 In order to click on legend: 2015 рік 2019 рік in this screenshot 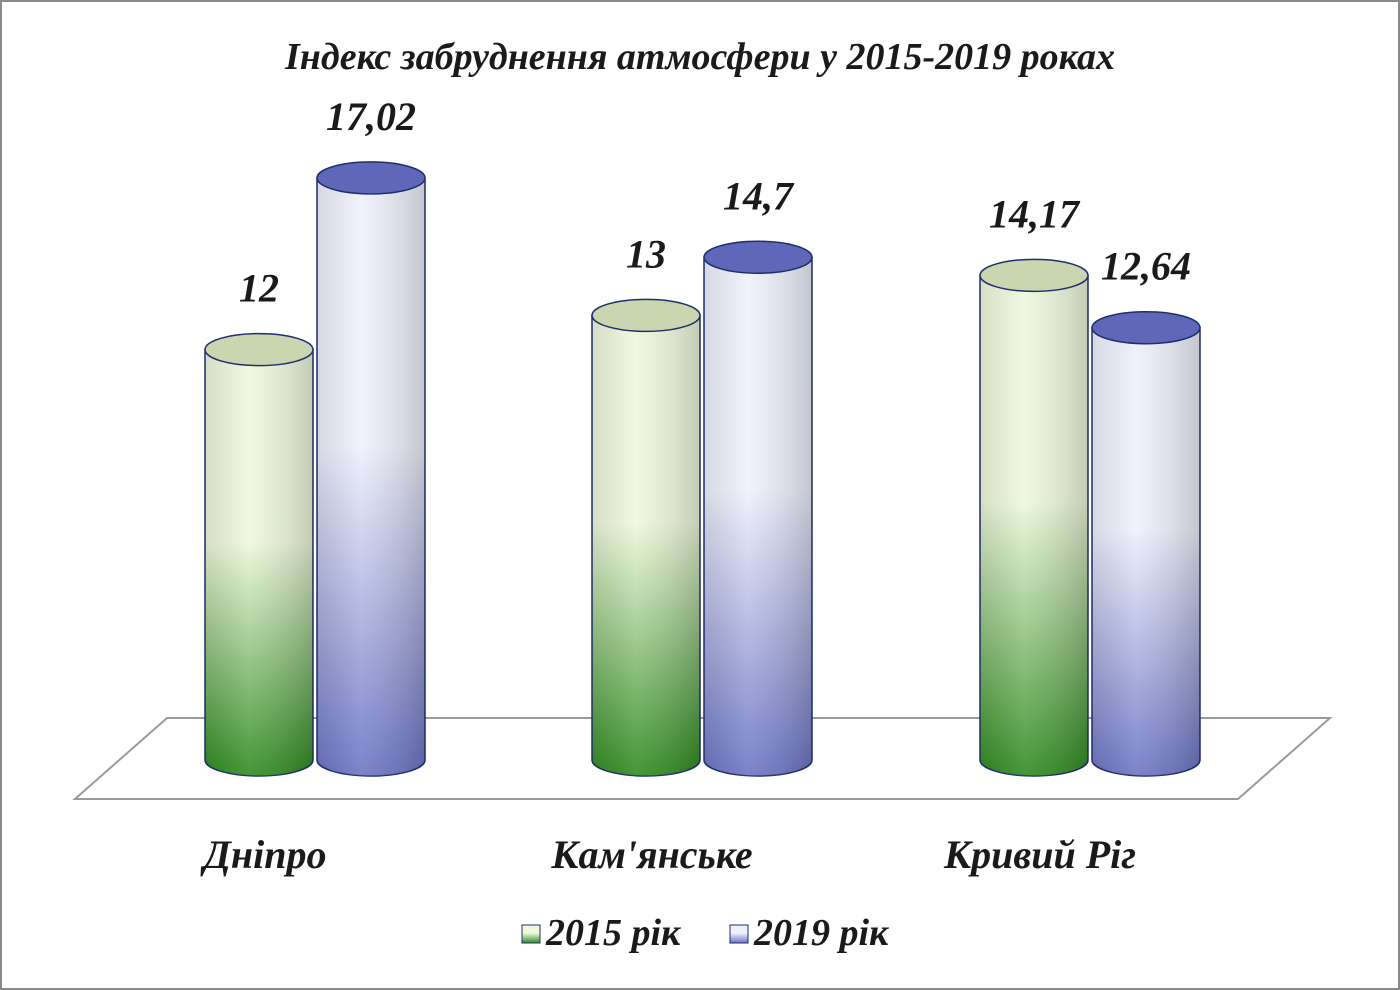, I will do `click(705, 933)`.